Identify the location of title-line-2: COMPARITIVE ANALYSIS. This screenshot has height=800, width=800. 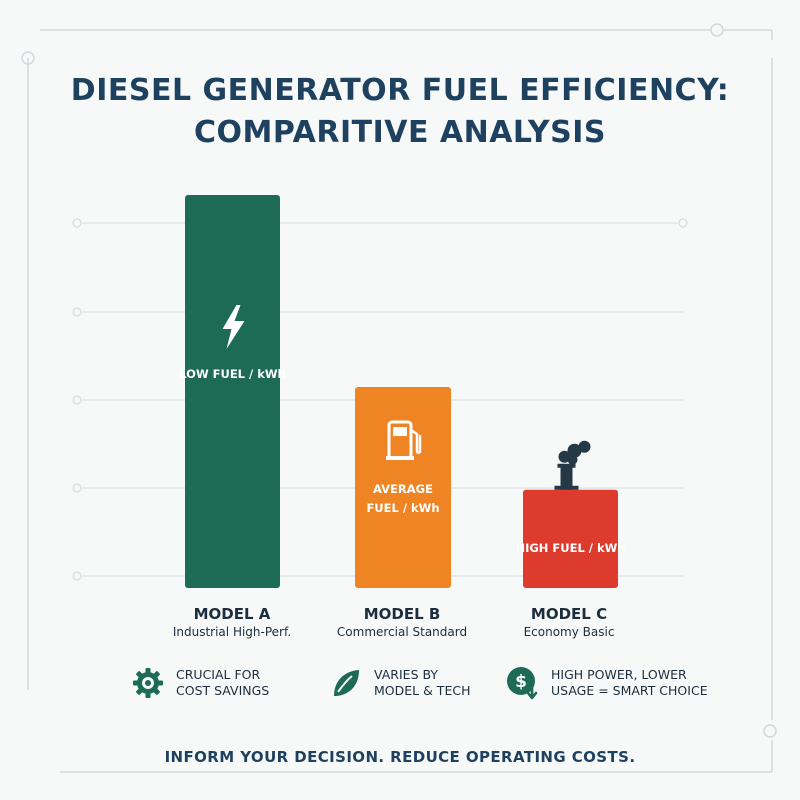
(400, 132).